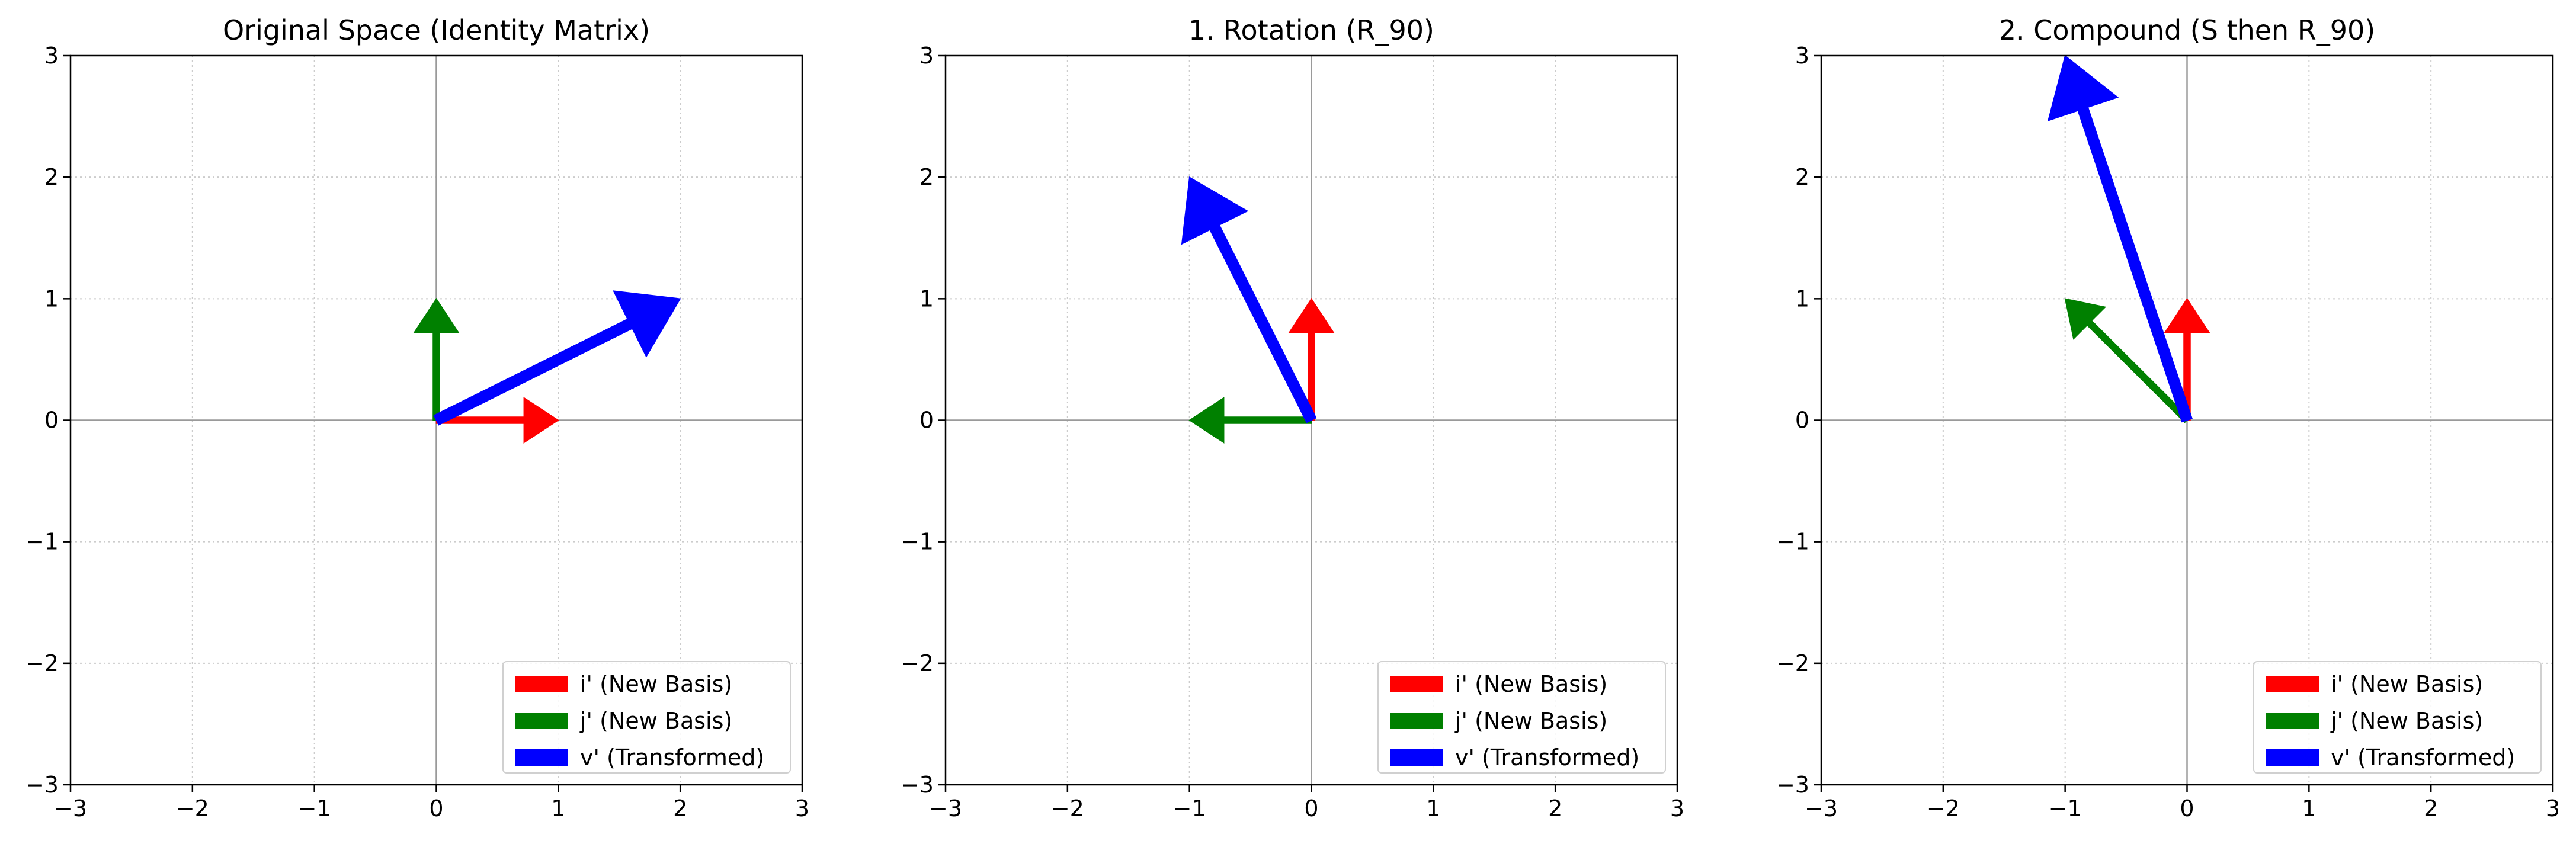  I want to click on chart-title: Original Space (Identity Matrix), so click(436, 30).